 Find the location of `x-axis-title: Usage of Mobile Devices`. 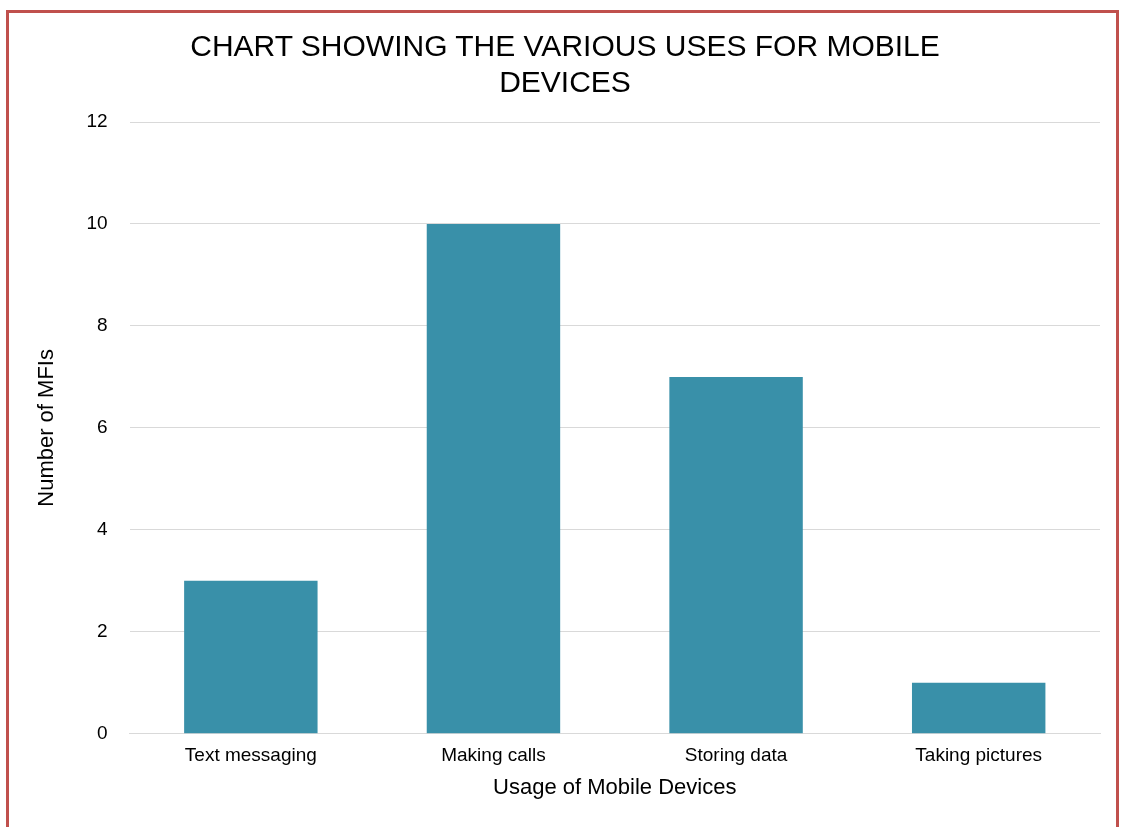

x-axis-title: Usage of Mobile Devices is located at coordinates (615, 786).